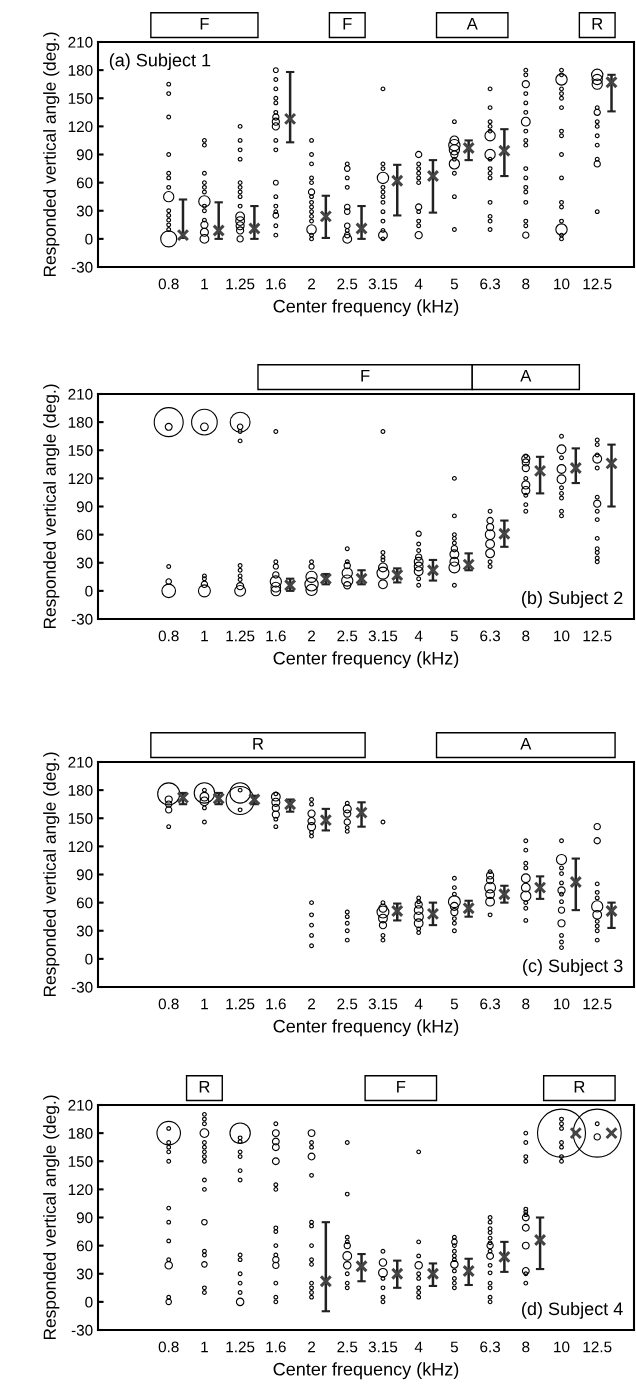  Describe the element at coordinates (82, 1330) in the screenshot. I see `y-tick-label: -30` at that location.